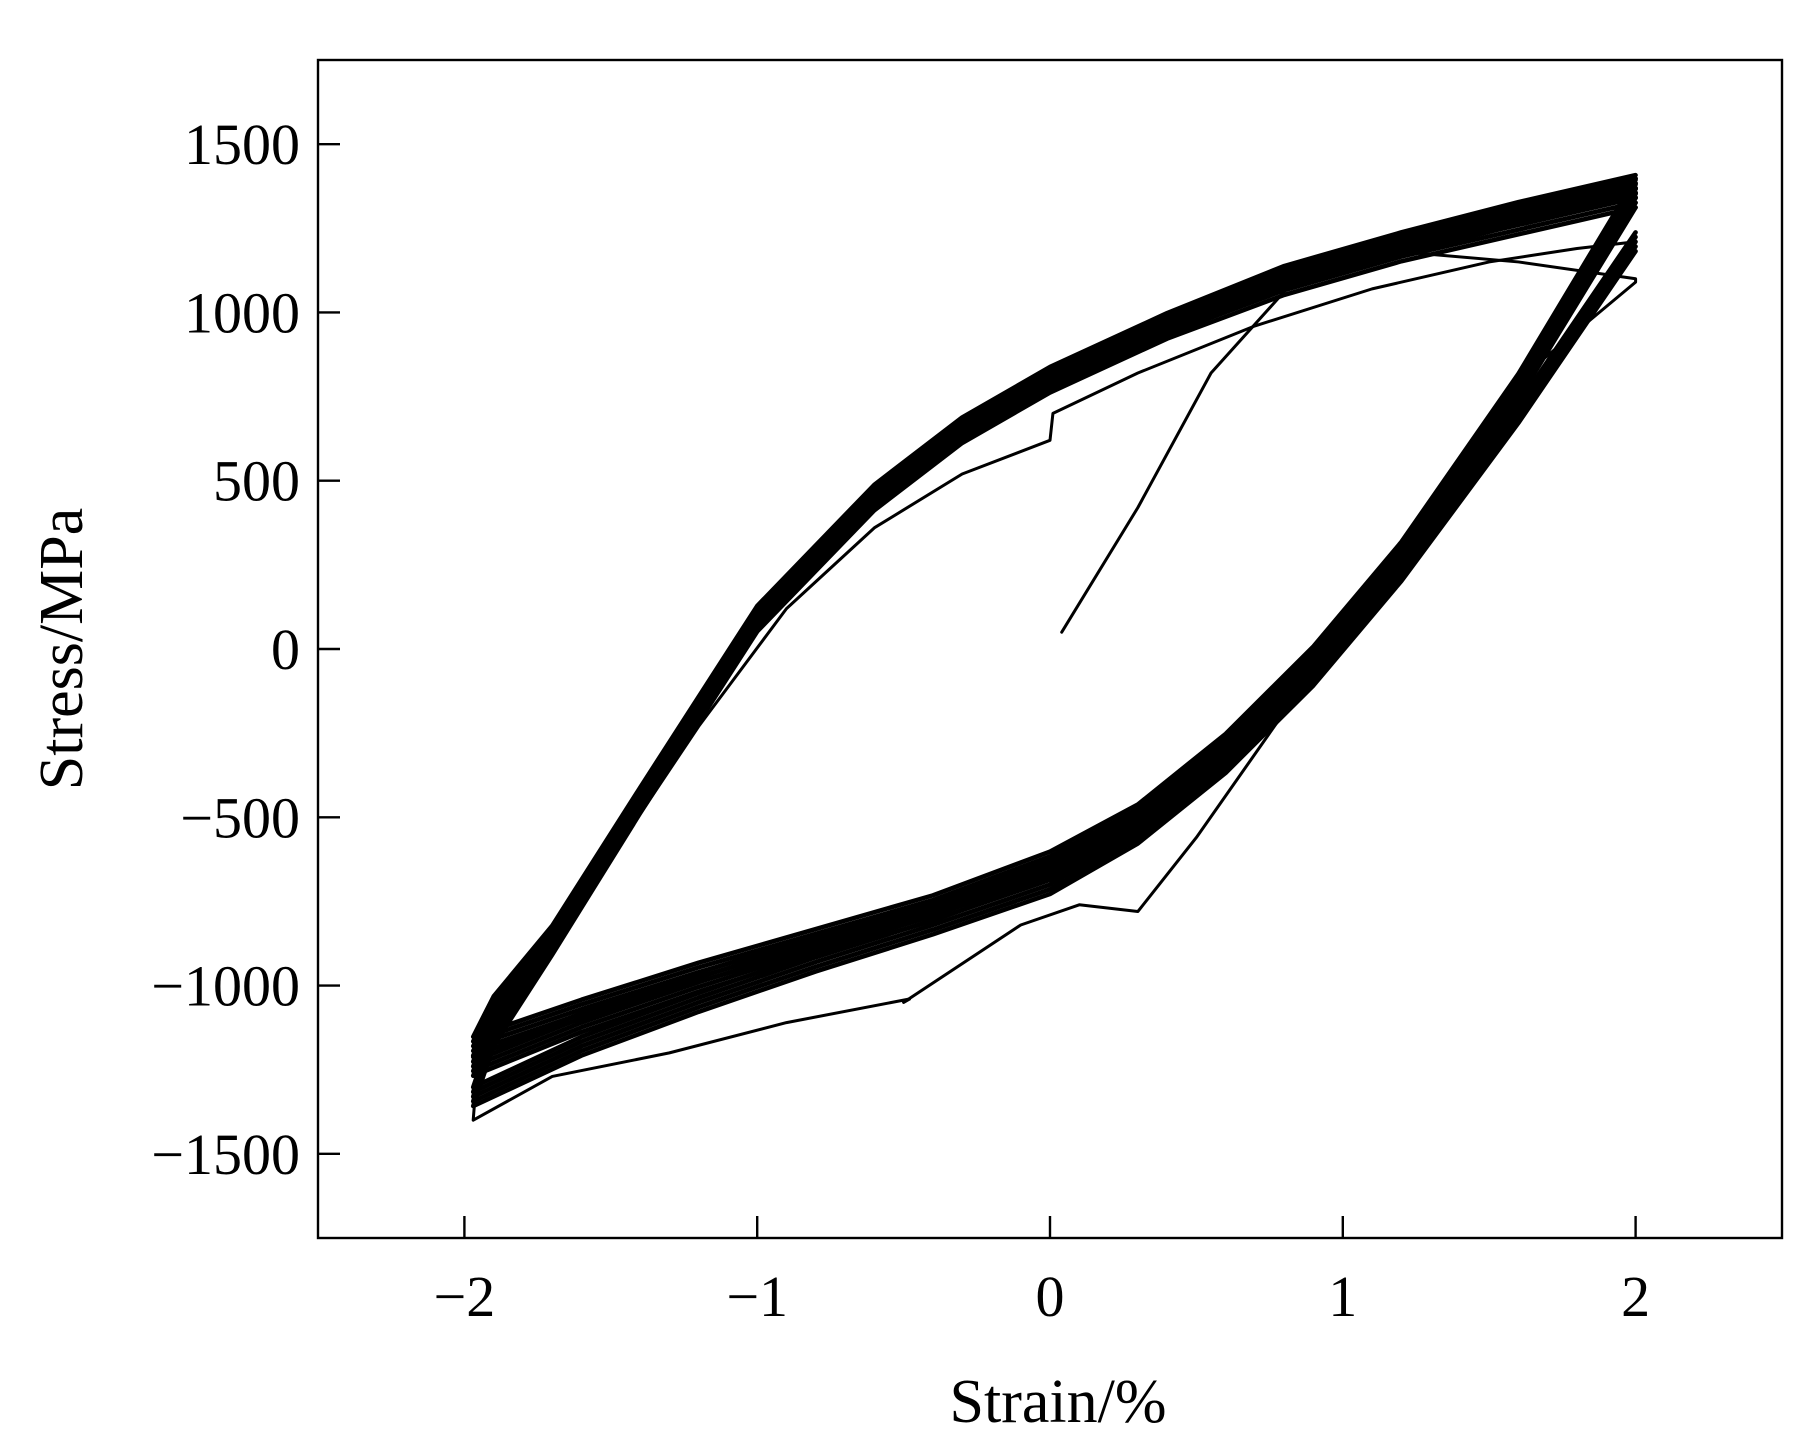 Image resolution: width=1796 pixels, height=1447 pixels. What do you see at coordinates (1050, 1296) in the screenshot?
I see `x-tick-label: 0` at bounding box center [1050, 1296].